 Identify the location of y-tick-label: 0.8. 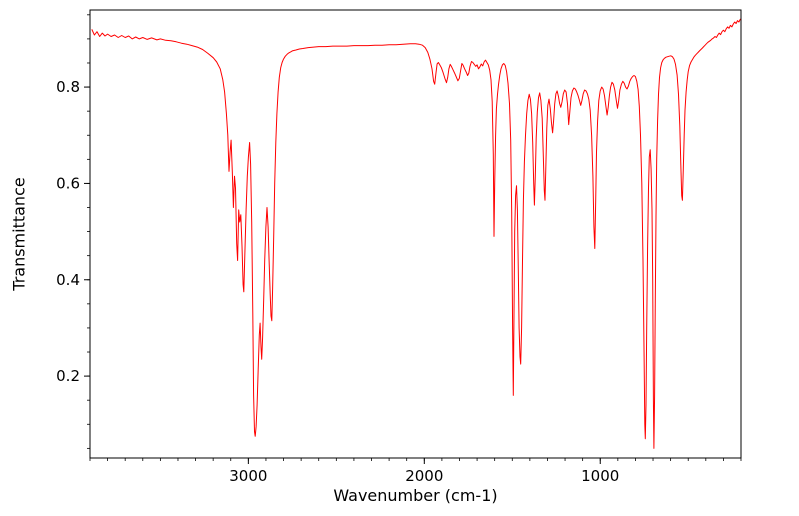
(68, 87).